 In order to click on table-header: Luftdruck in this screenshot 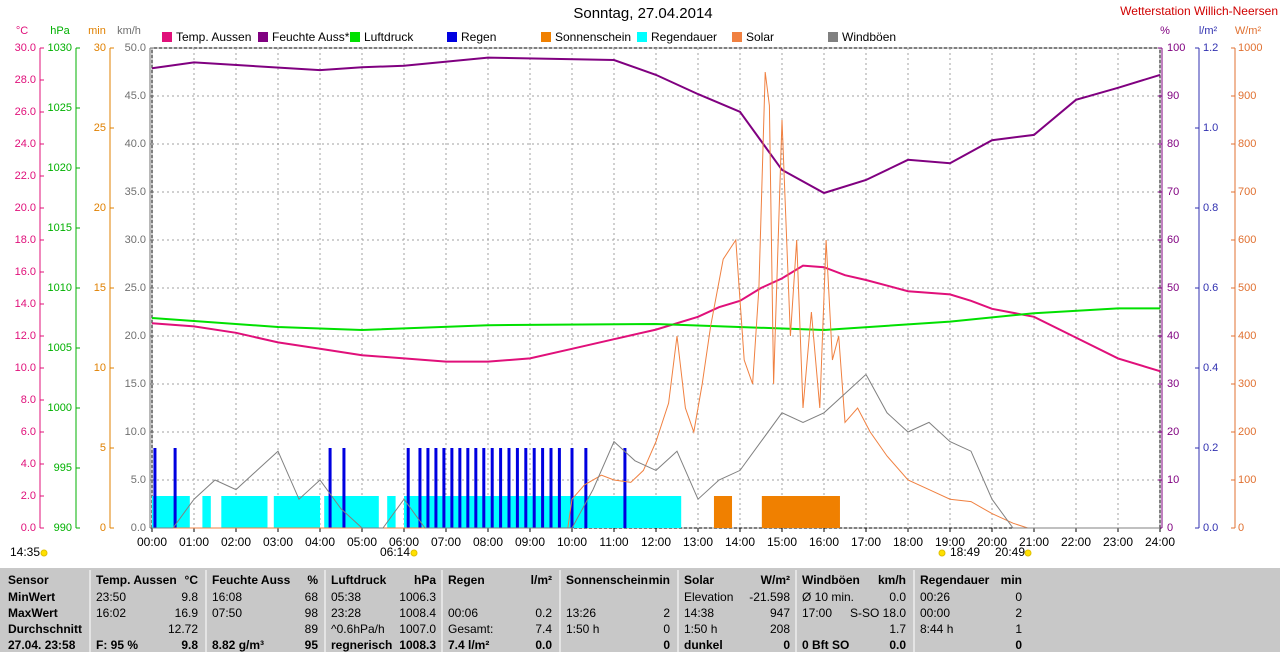, I will do `click(359, 580)`.